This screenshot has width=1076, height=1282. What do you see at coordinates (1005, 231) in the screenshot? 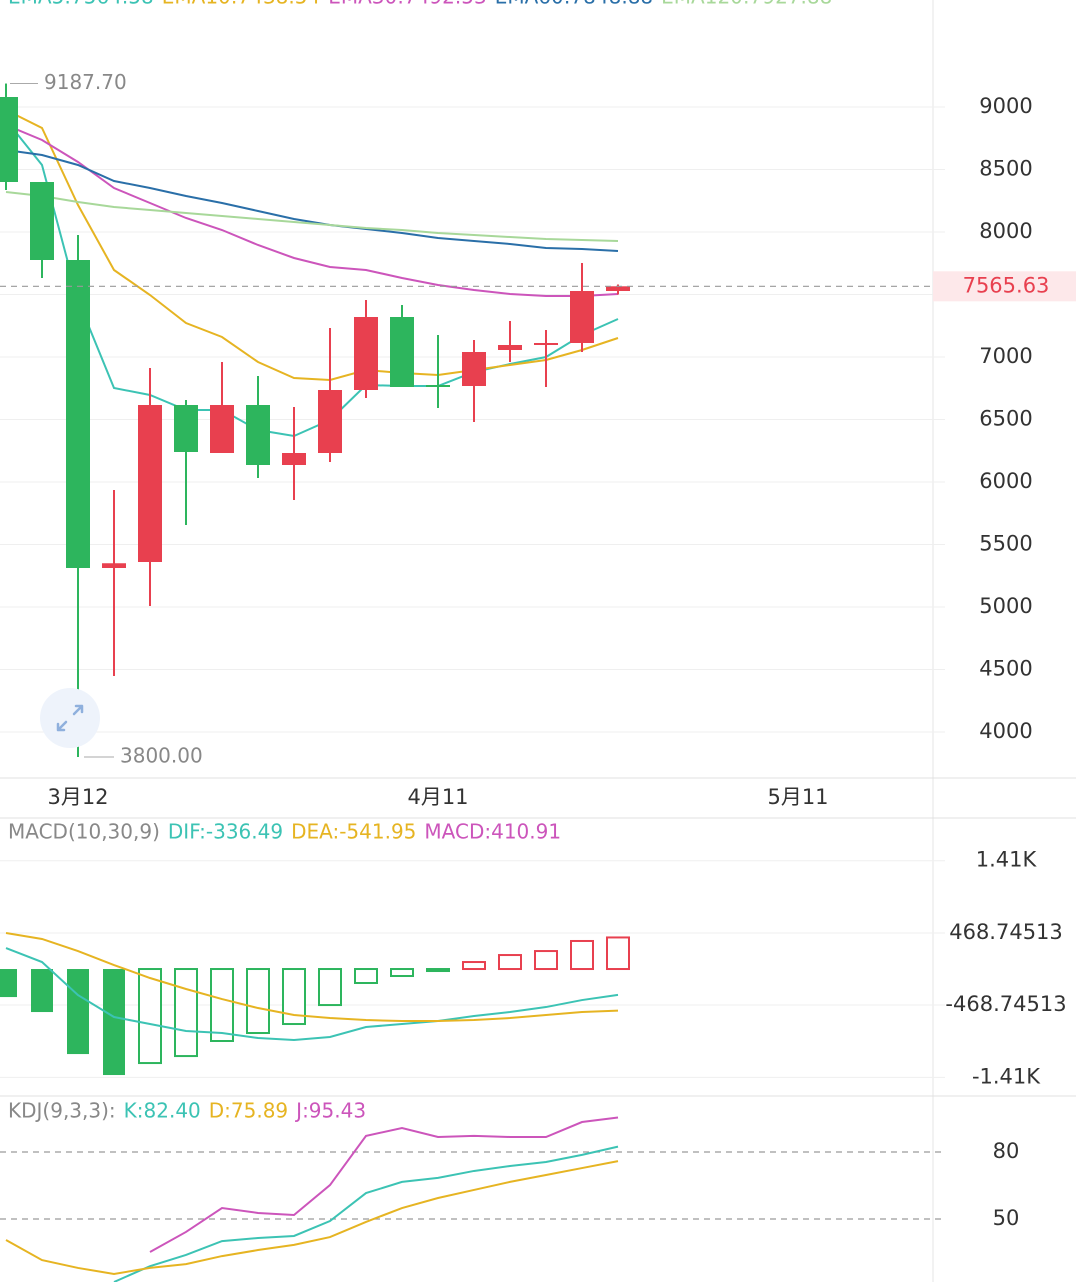
I see `y-tick-label: 8000` at bounding box center [1005, 231].